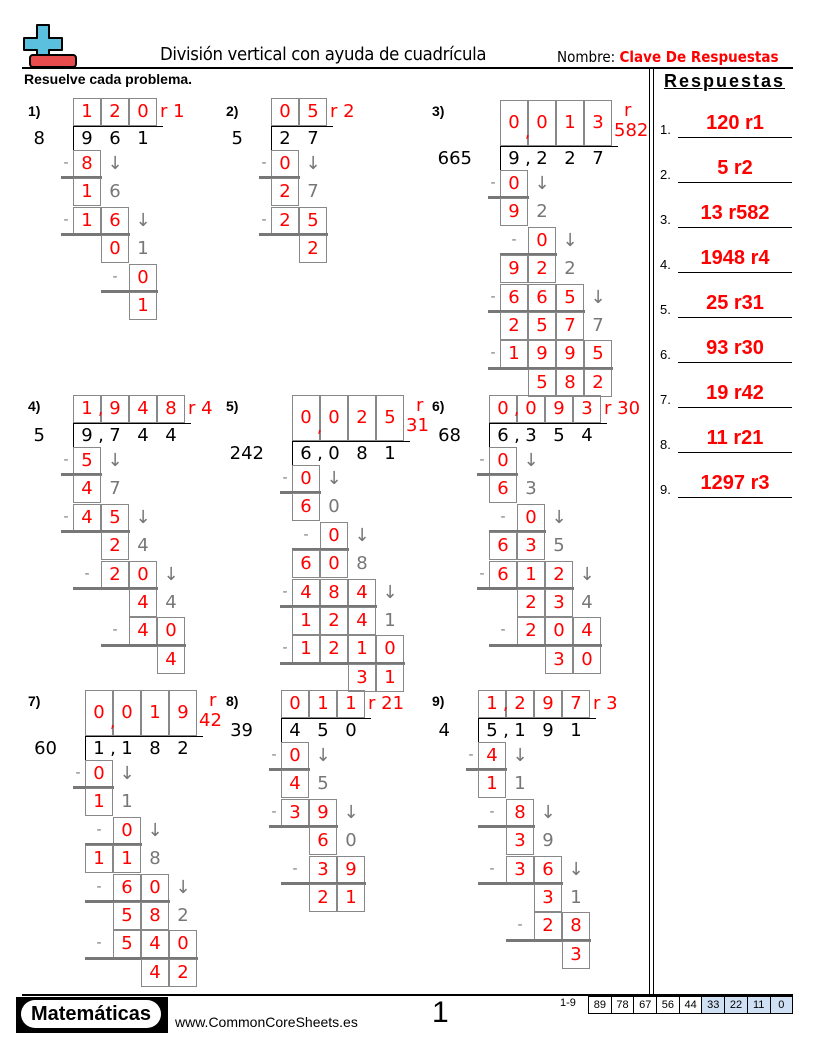 This screenshot has height=1056, width=816. I want to click on dividend-digit: 2, so click(542, 158).